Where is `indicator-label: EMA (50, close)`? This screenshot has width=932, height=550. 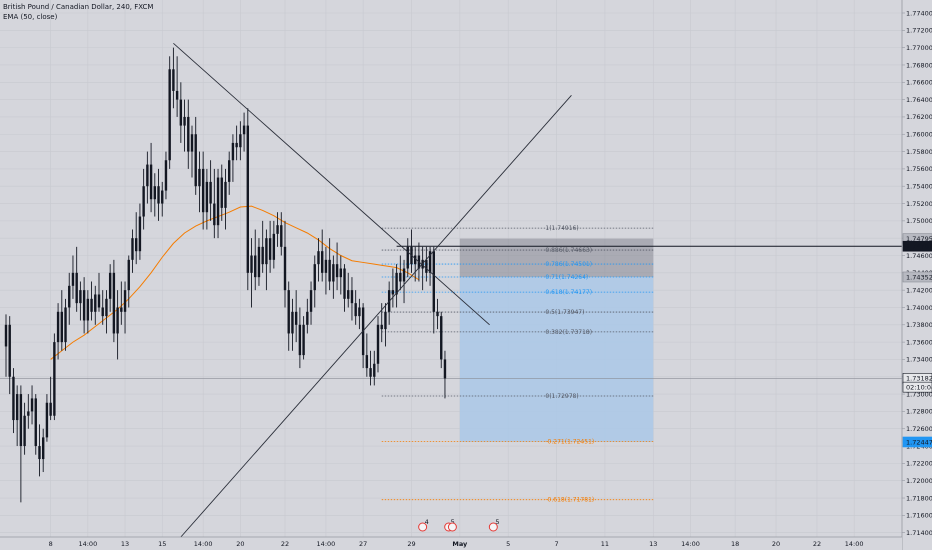
indicator-label: EMA (50, close) is located at coordinates (30, 17).